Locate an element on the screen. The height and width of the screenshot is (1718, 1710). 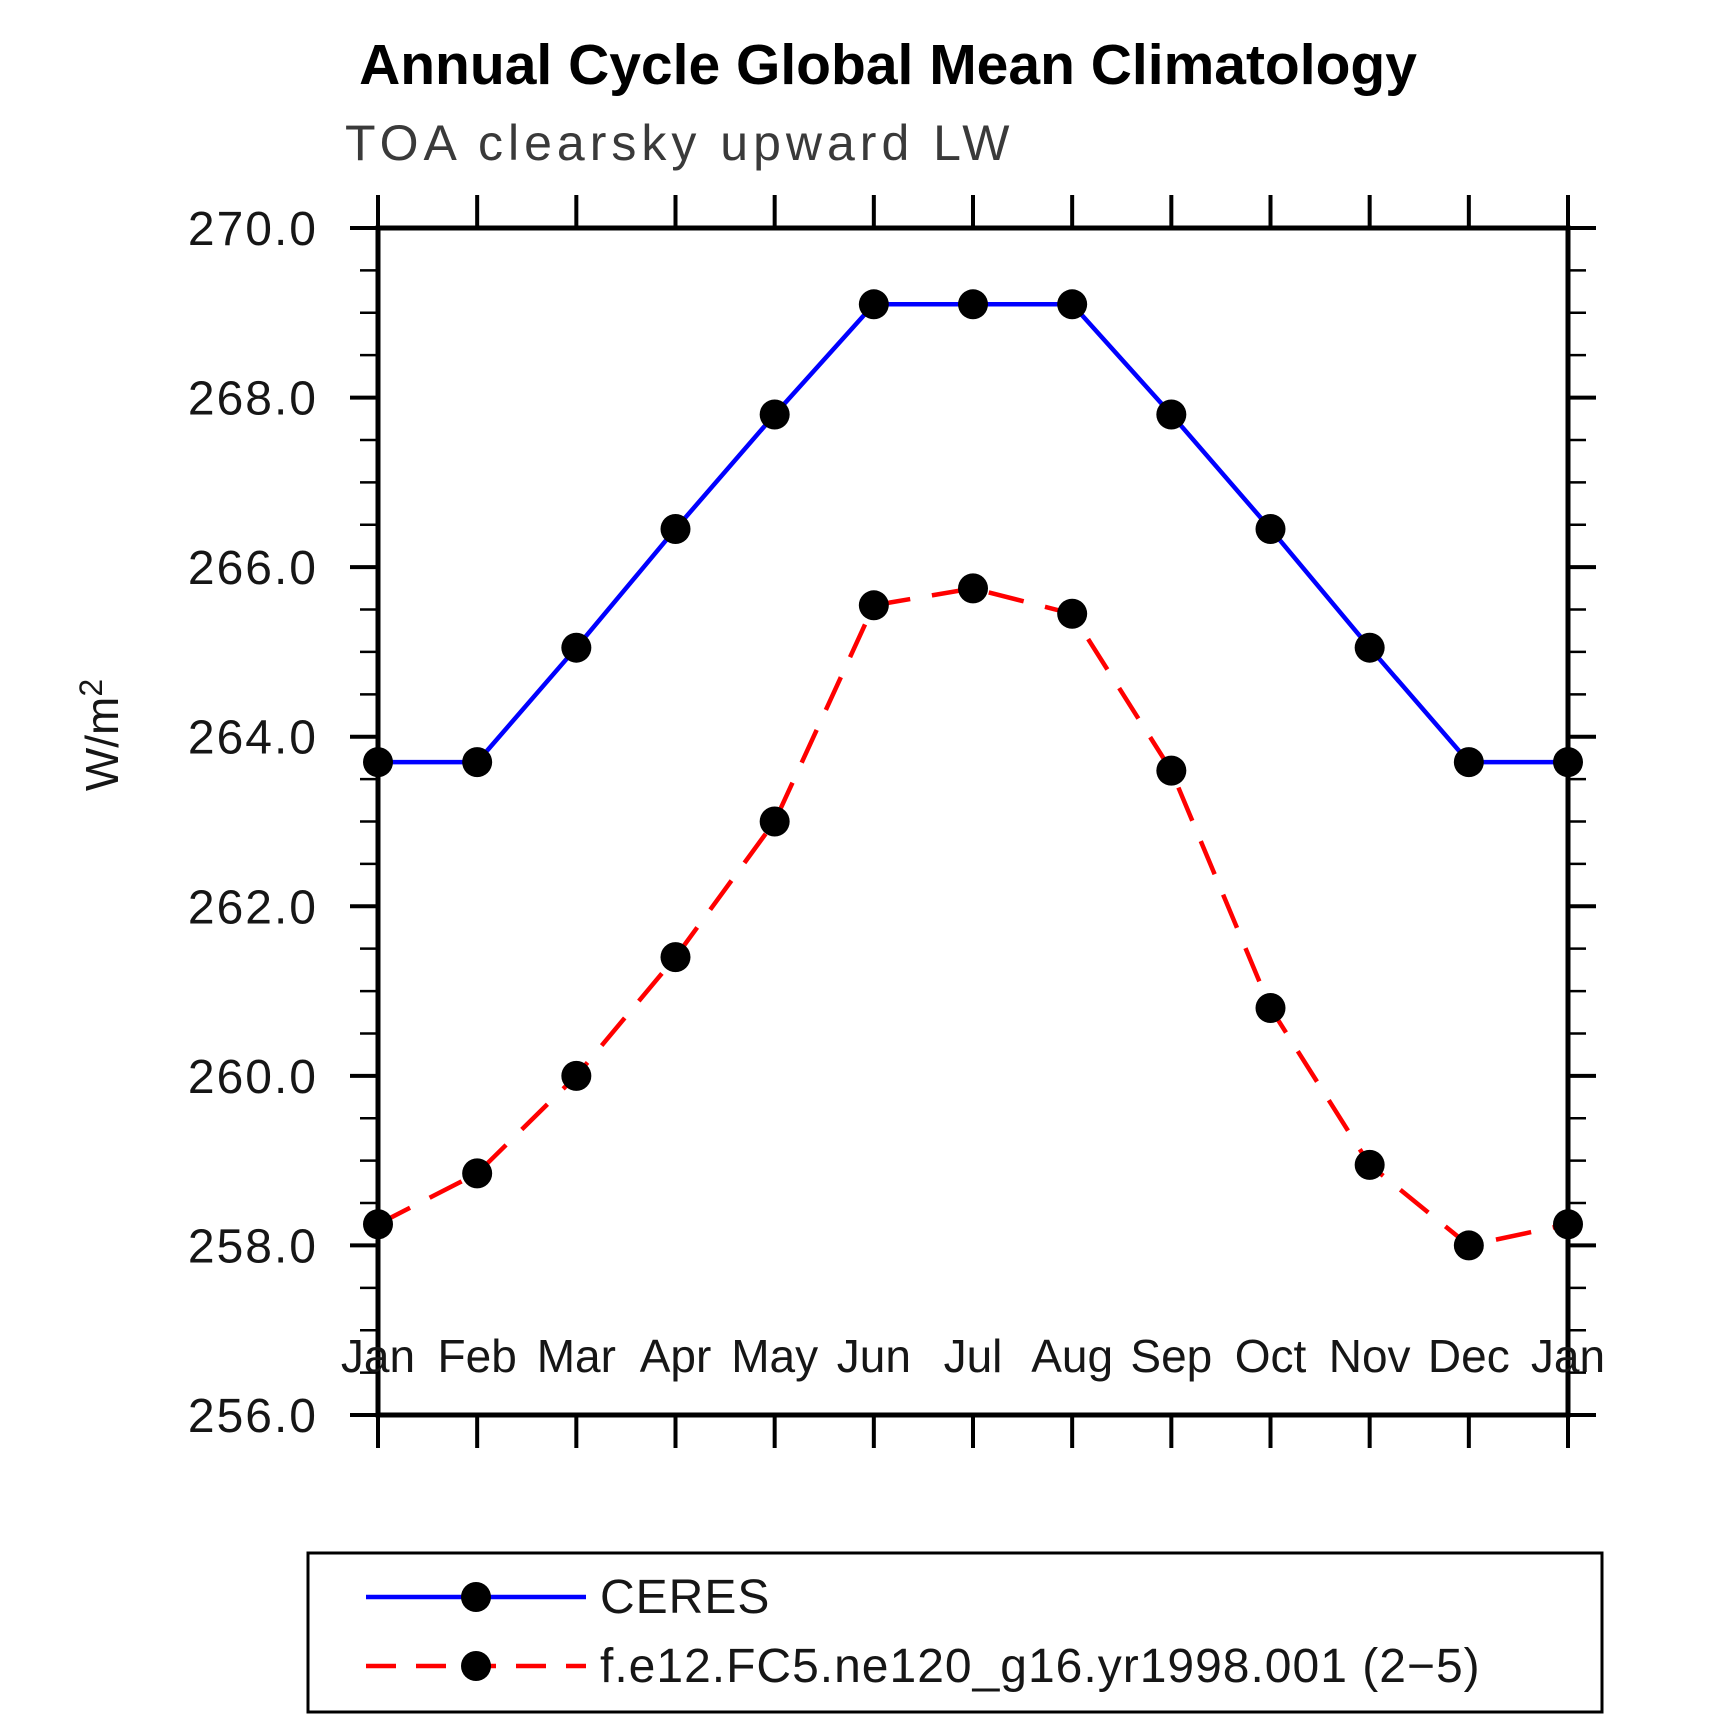
x-tick-label: Mar is located at coordinates (576, 1356).